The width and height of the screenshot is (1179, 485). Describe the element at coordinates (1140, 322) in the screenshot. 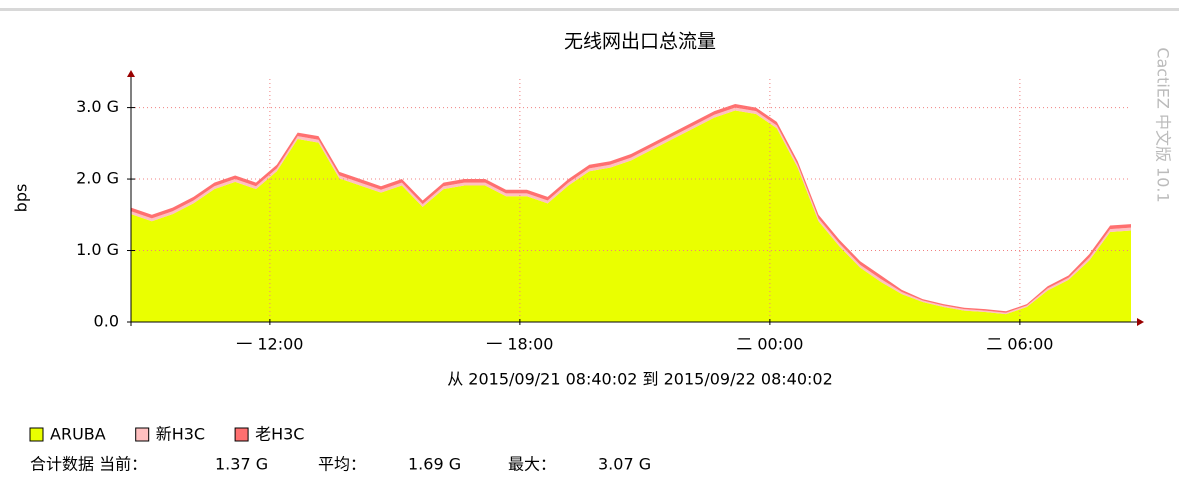

I see `x-axis-arrow` at that location.